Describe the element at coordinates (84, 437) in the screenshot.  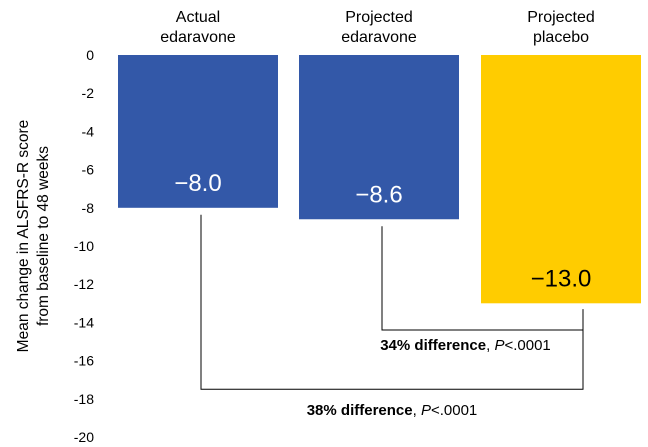
I see `y-tick-label: -20` at that location.